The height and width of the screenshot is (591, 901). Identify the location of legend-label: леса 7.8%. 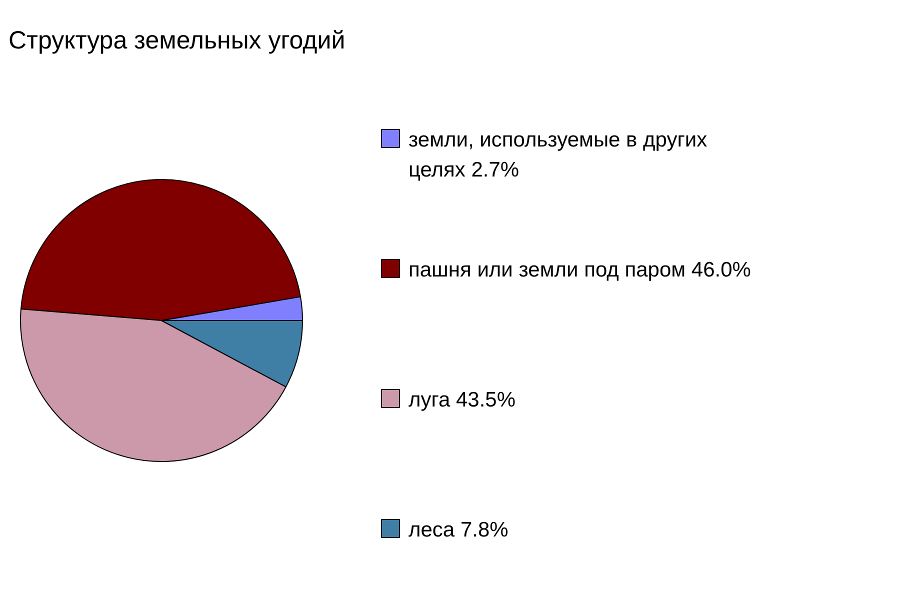
(458, 530).